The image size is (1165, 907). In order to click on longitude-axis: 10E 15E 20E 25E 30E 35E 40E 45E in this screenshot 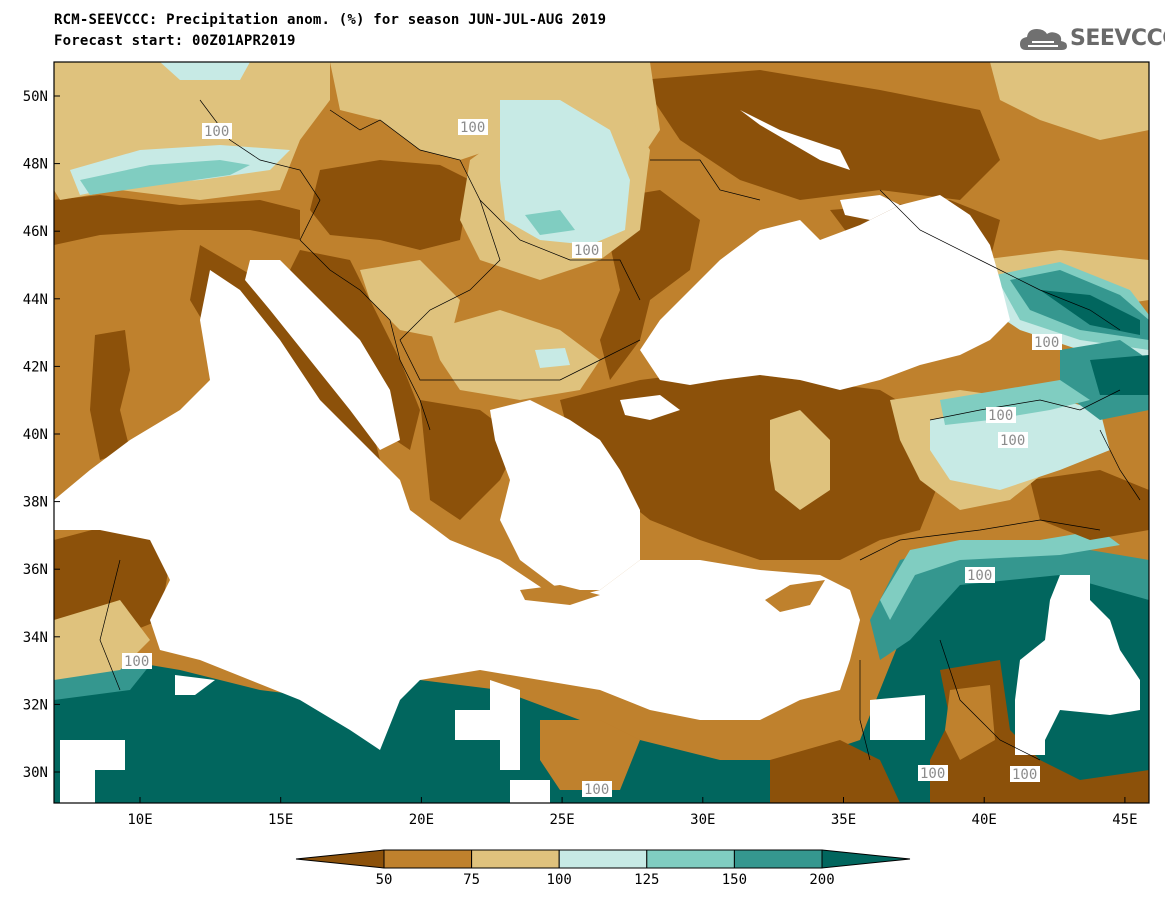, I will do `click(632, 812)`.